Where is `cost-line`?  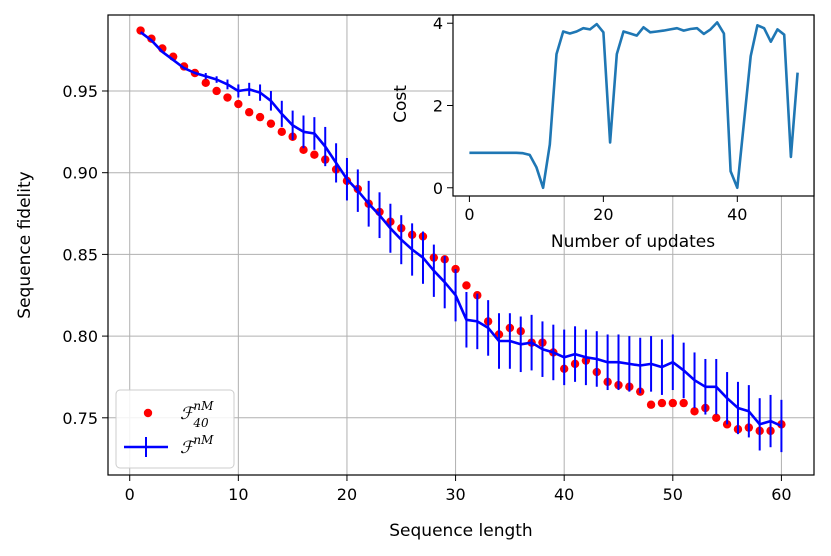 cost-line is located at coordinates (634, 105).